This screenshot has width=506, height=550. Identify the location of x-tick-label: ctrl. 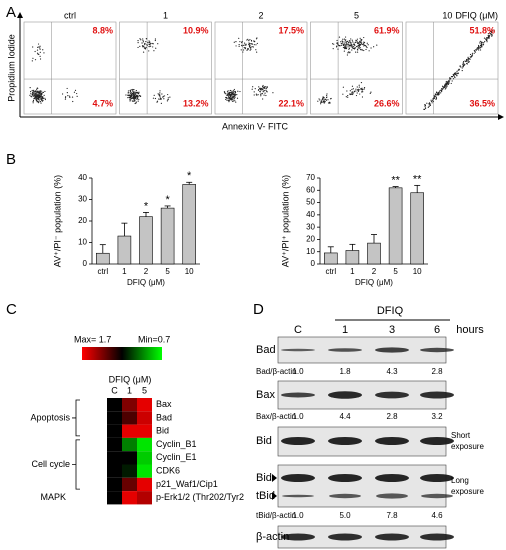
(330, 271).